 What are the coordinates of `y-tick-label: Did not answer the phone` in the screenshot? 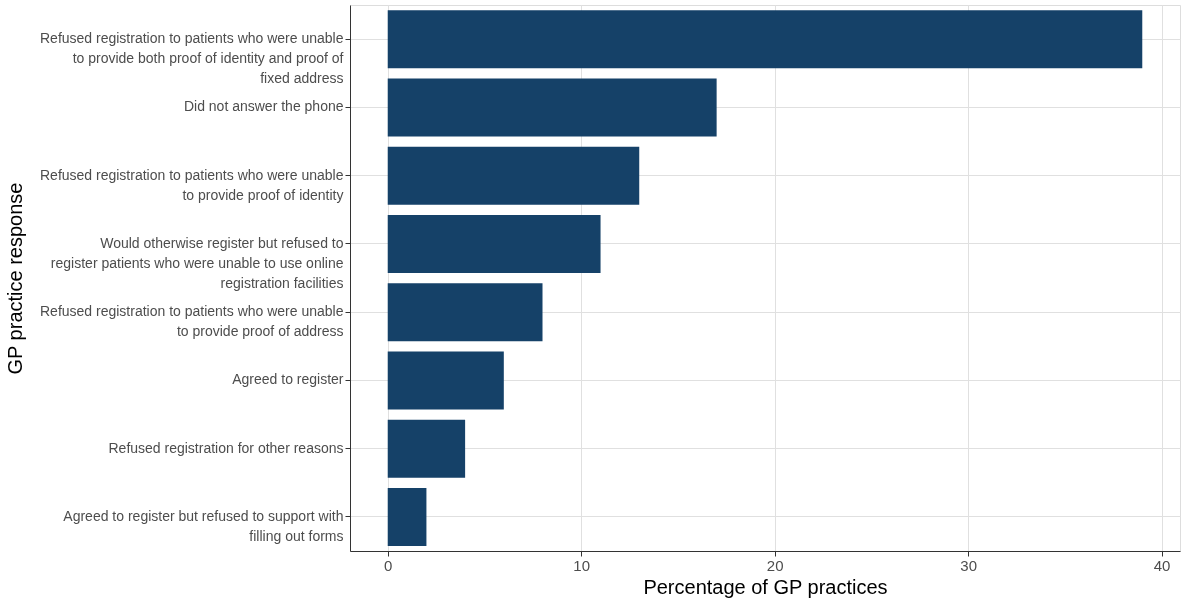 It's located at (263, 106).